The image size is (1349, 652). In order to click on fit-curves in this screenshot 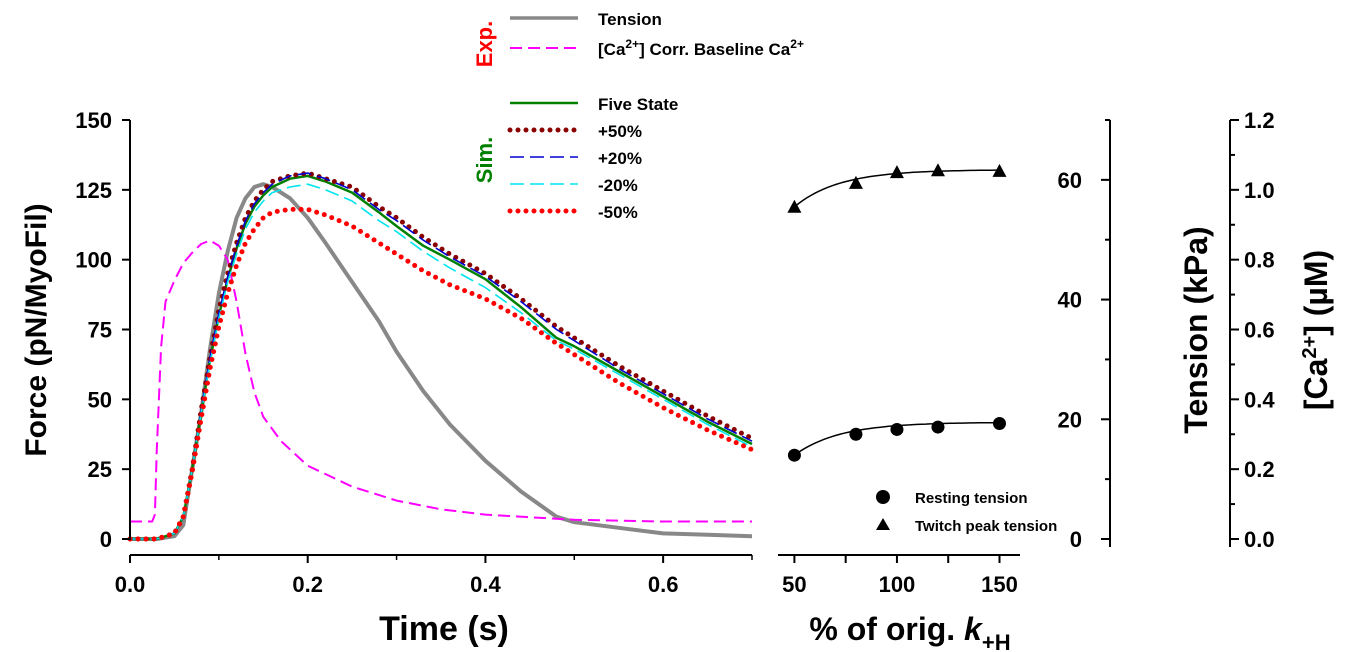, I will do `click(896, 312)`.